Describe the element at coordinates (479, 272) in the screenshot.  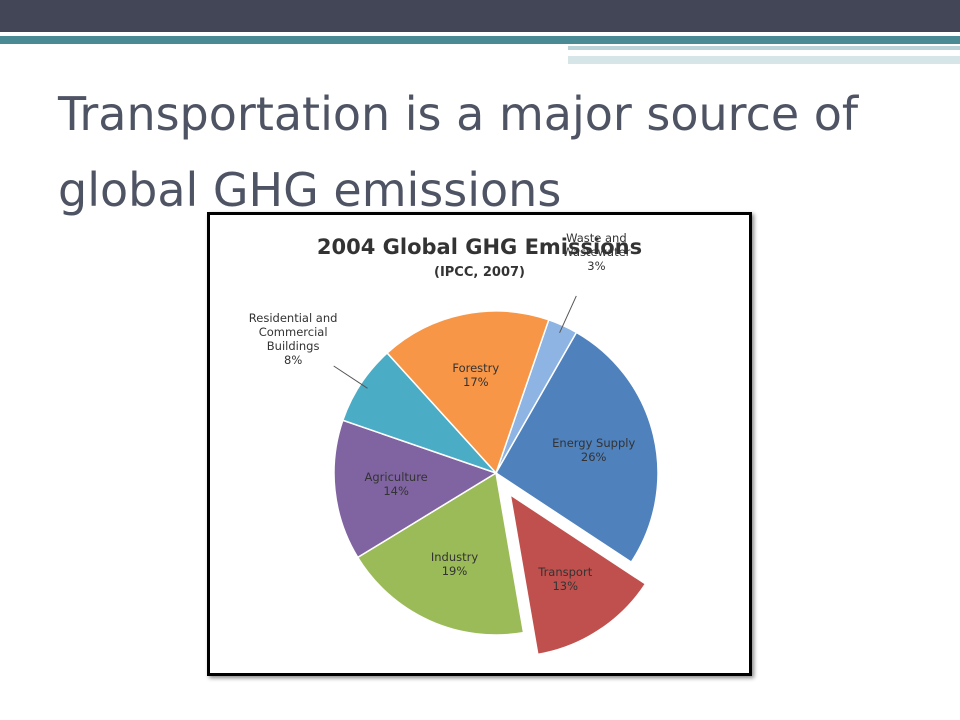
I see `chart-subtitle: (IPCC, 2007)` at that location.